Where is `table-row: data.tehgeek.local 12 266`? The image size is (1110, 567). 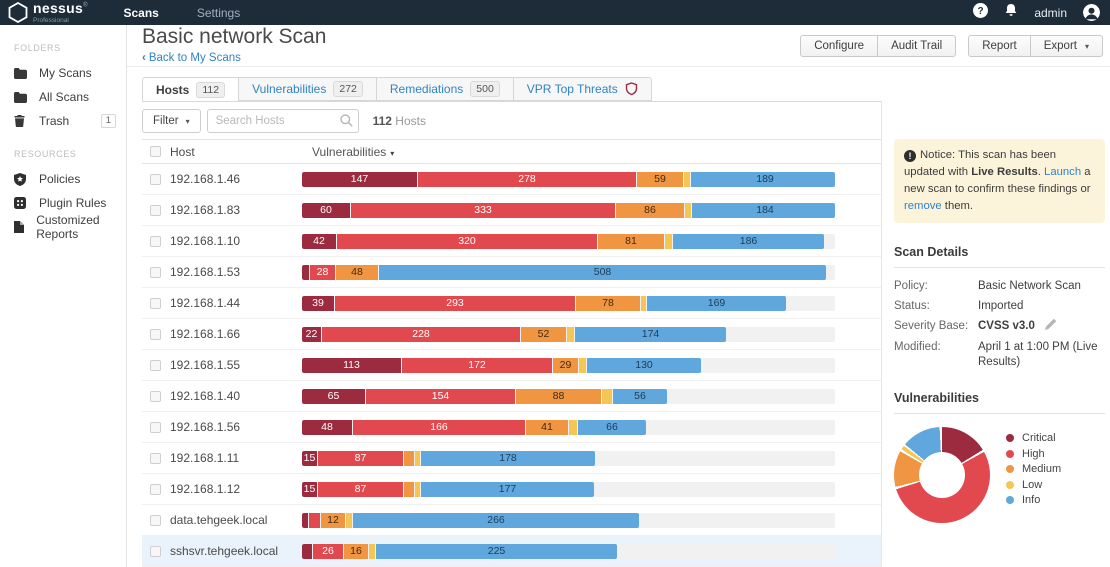
table-row: data.tehgeek.local 12 266 is located at coordinates (511, 520).